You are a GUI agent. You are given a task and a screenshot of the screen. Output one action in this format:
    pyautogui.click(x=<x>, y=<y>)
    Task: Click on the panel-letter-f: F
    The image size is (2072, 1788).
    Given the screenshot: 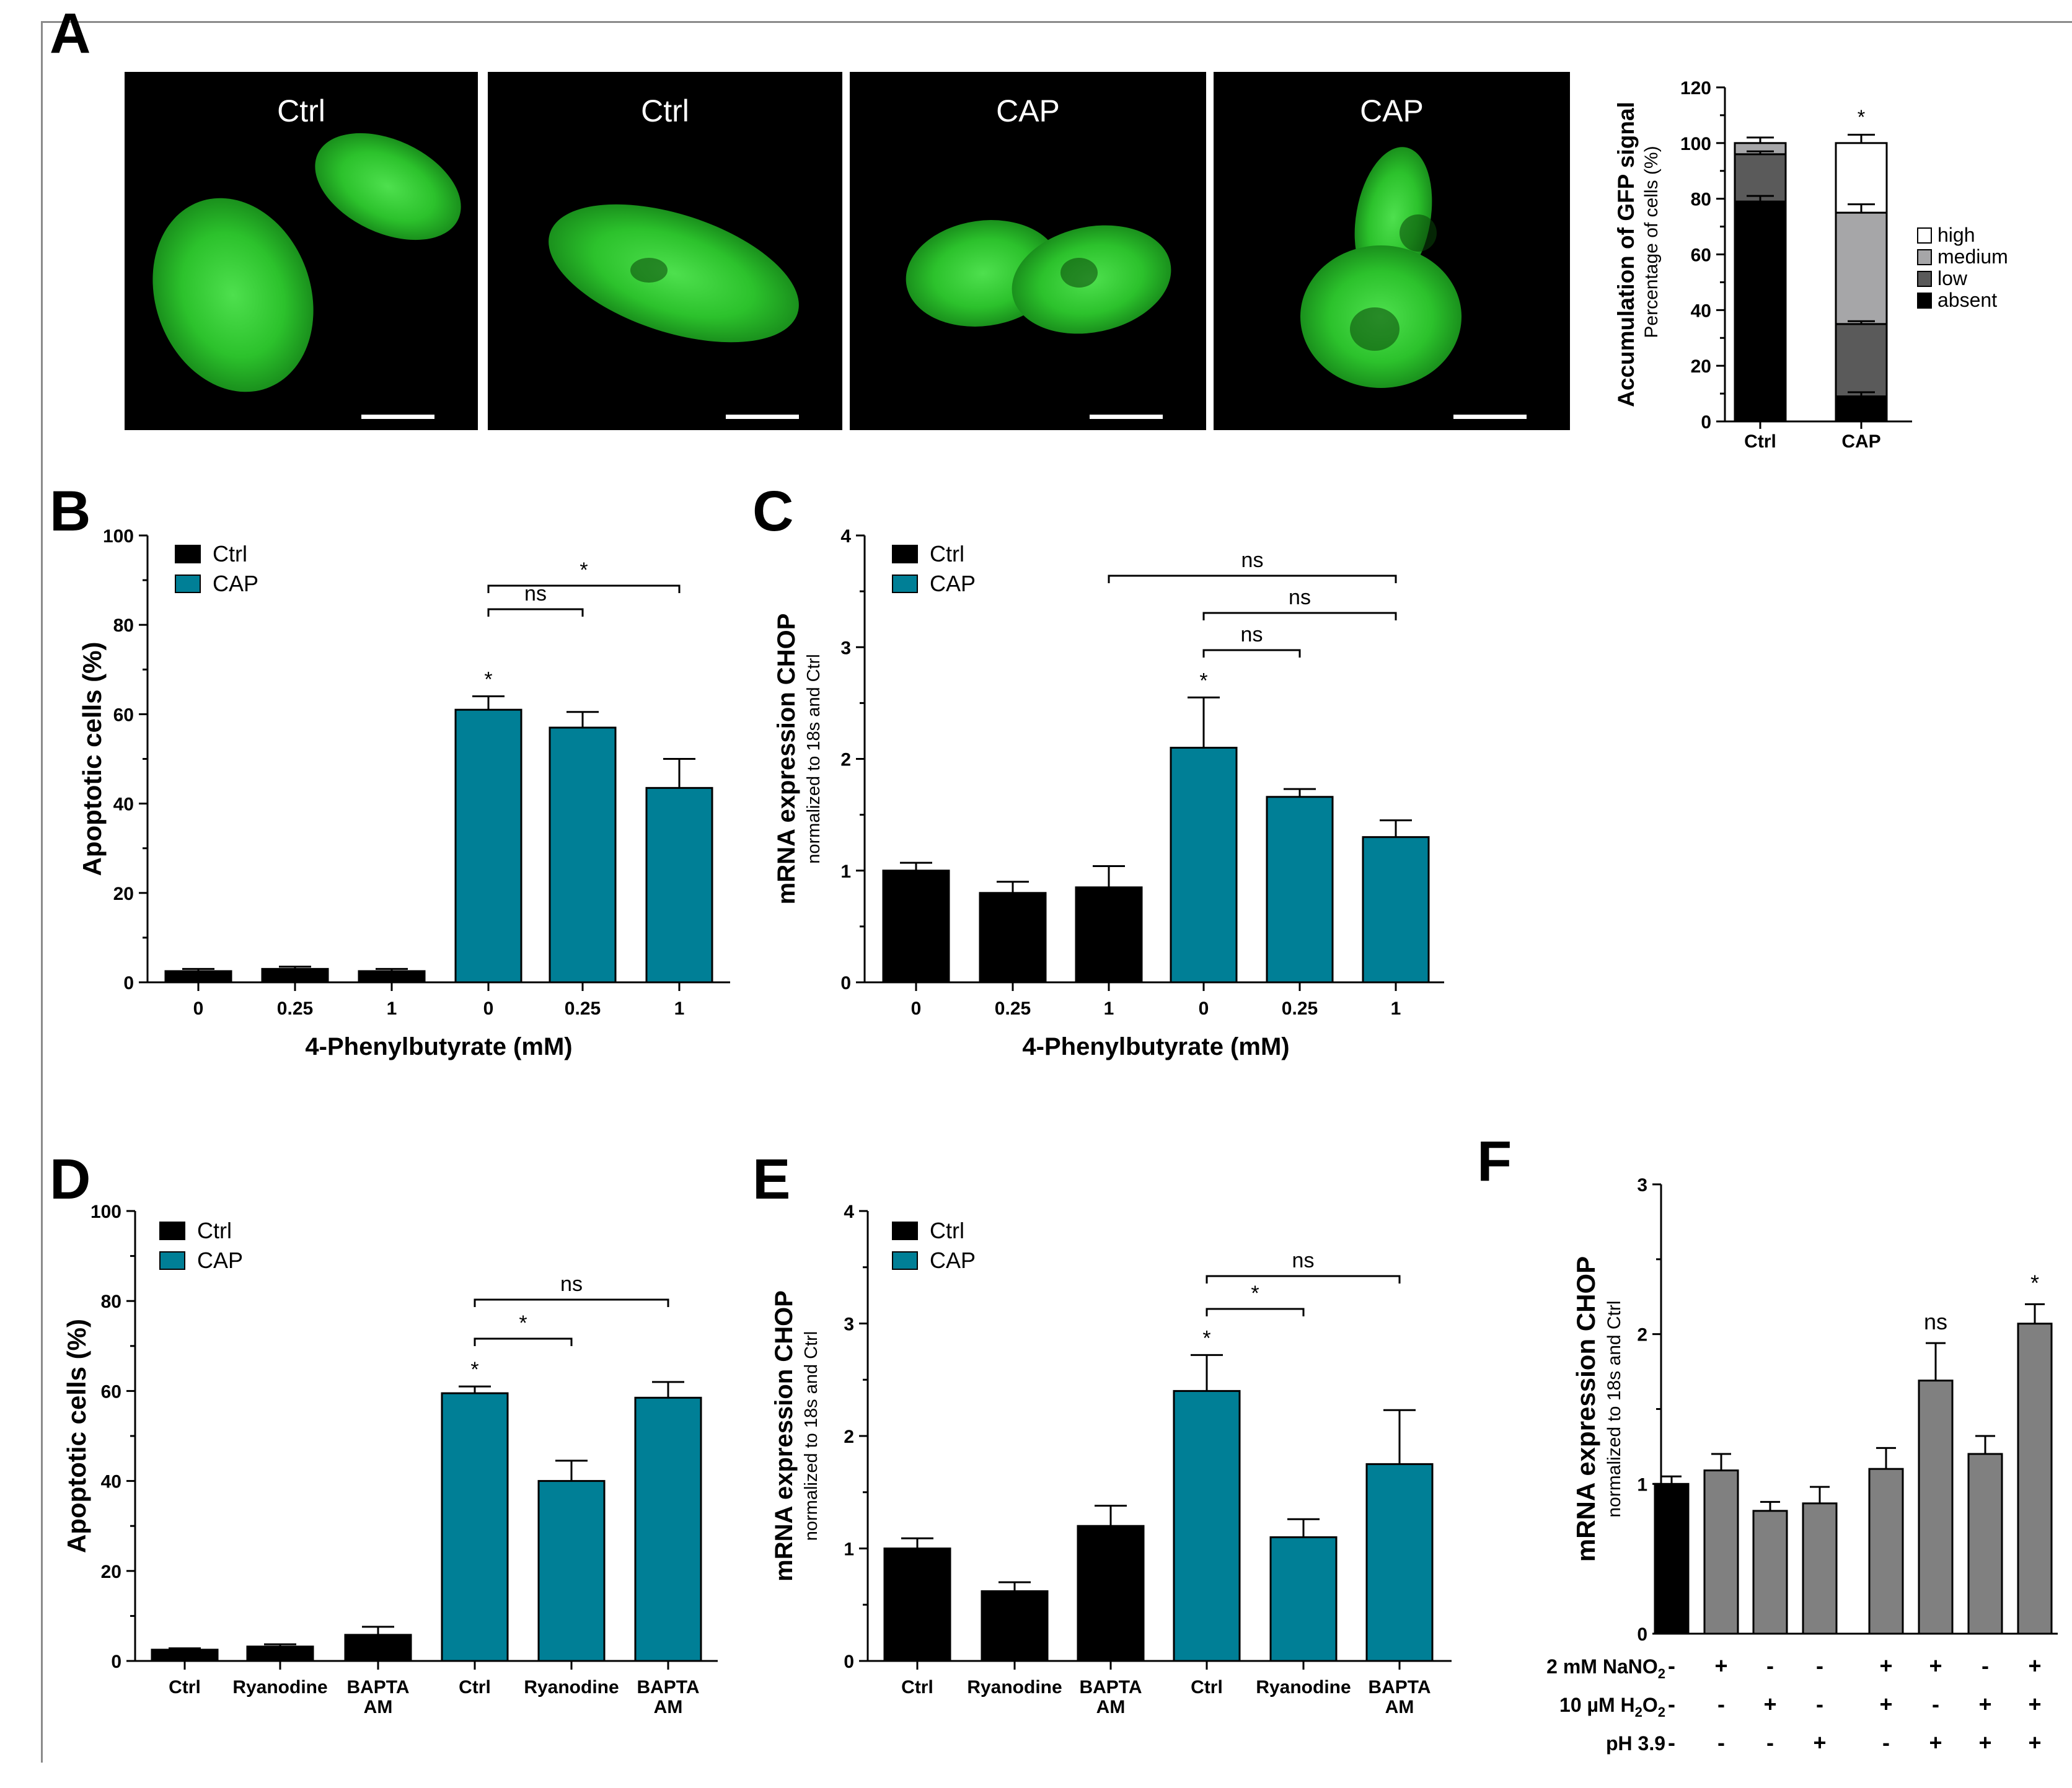 What is the action you would take?
    pyautogui.click(x=1494, y=1161)
    